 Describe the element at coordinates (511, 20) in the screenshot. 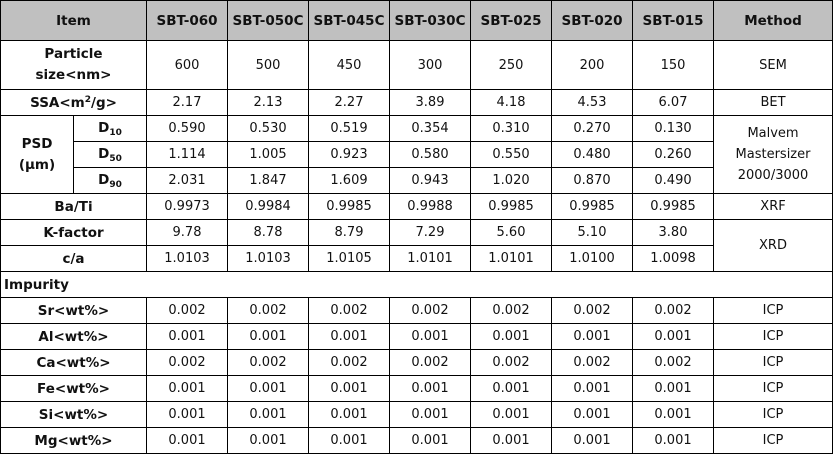

I see `header-col: SBT-025` at that location.